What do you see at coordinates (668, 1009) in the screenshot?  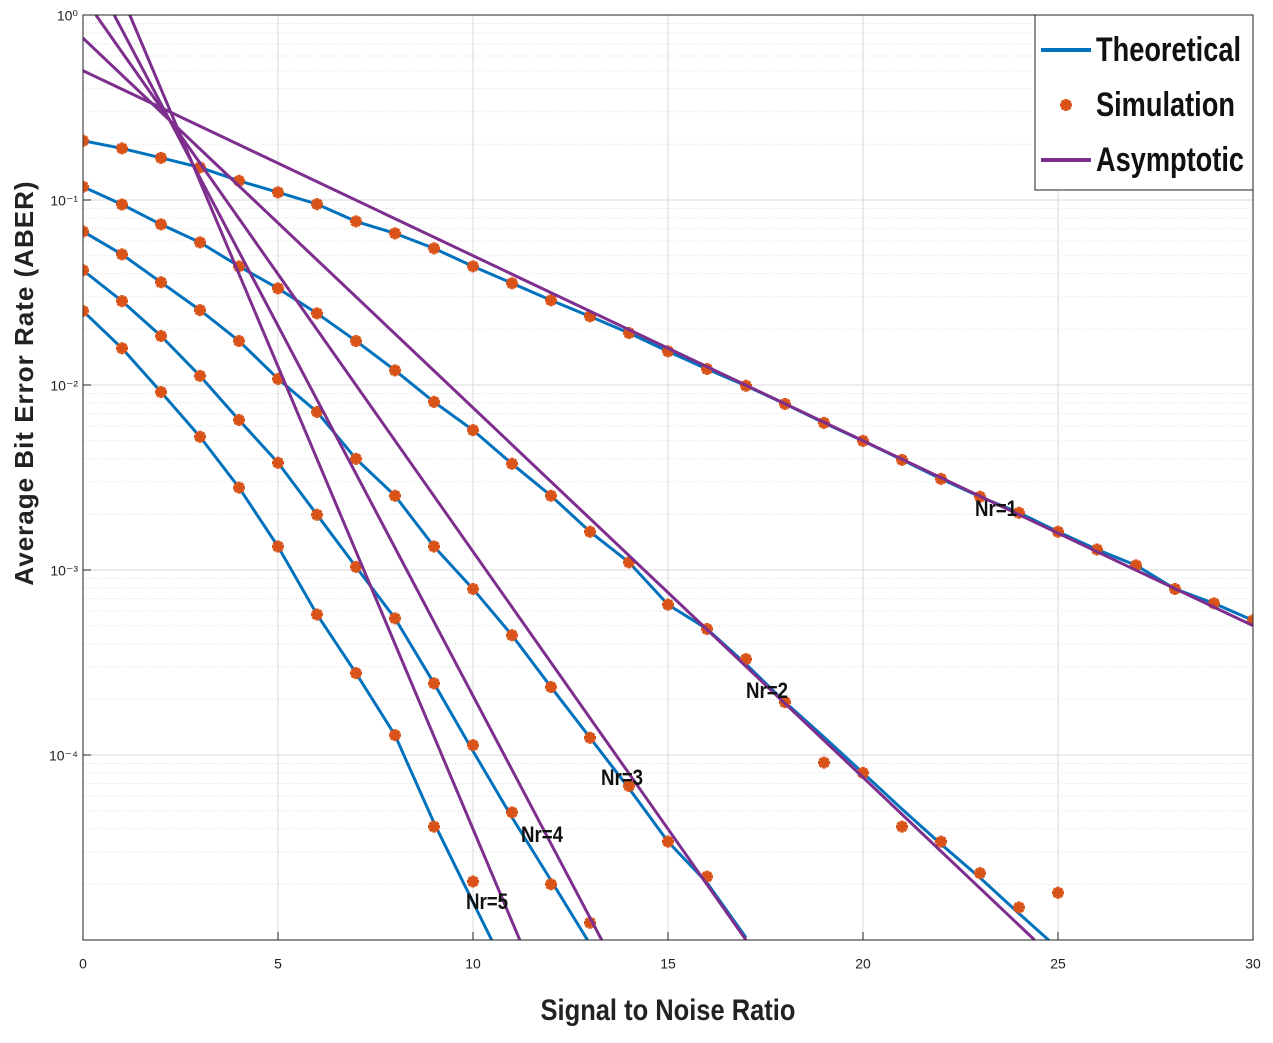 I see `x-axis-label: Signal to Noise Ratio` at bounding box center [668, 1009].